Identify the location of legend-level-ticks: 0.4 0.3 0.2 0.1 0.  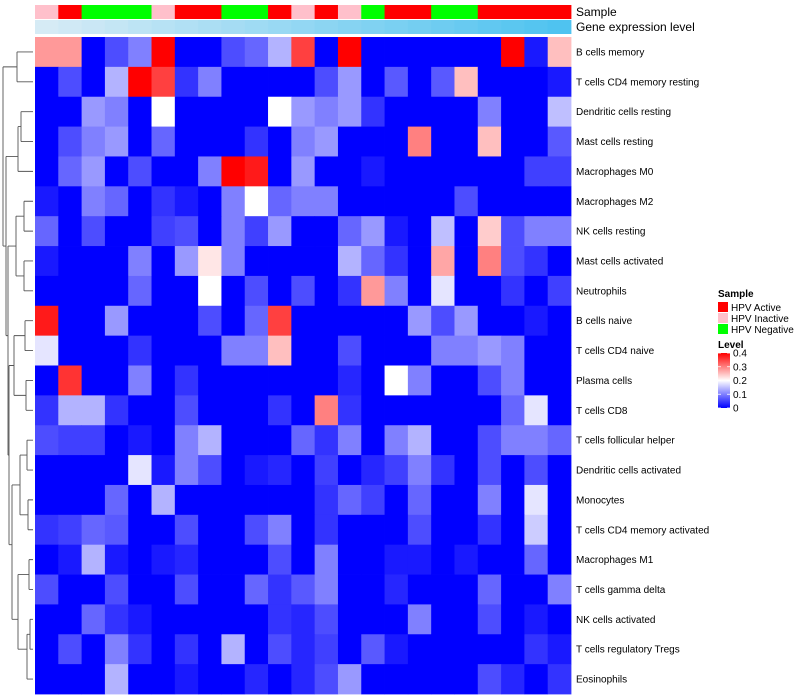
(732, 382).